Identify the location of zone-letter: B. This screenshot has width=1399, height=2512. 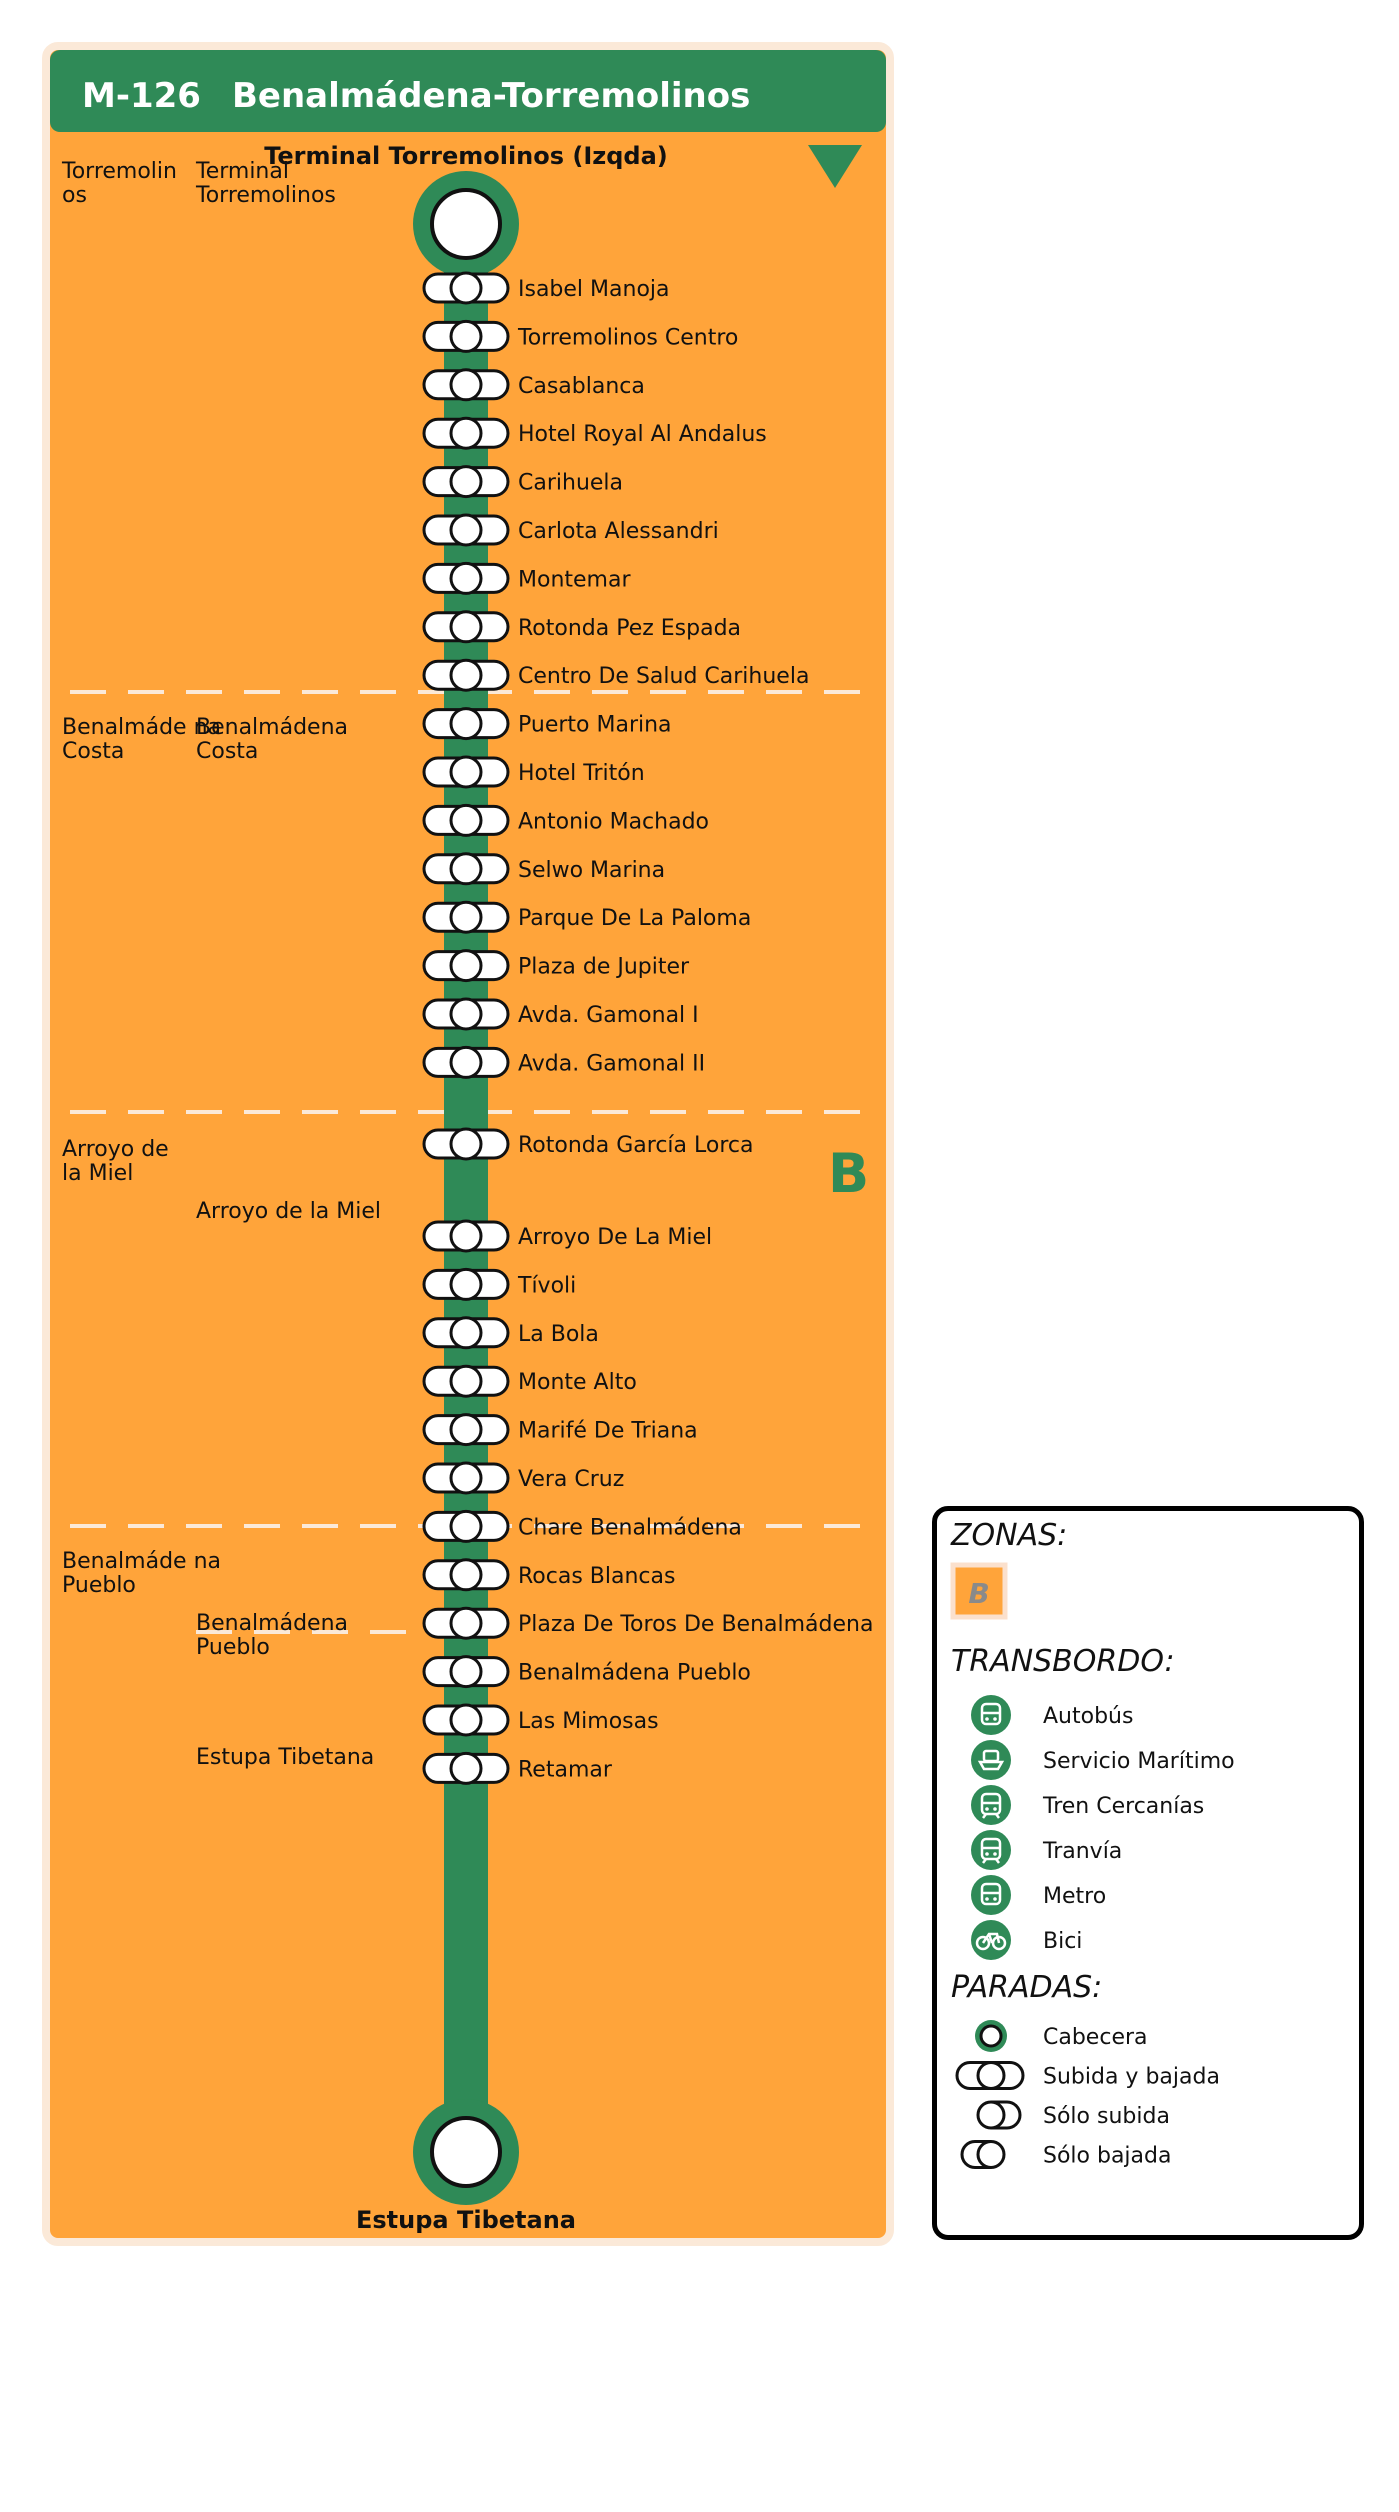
(848, 1173).